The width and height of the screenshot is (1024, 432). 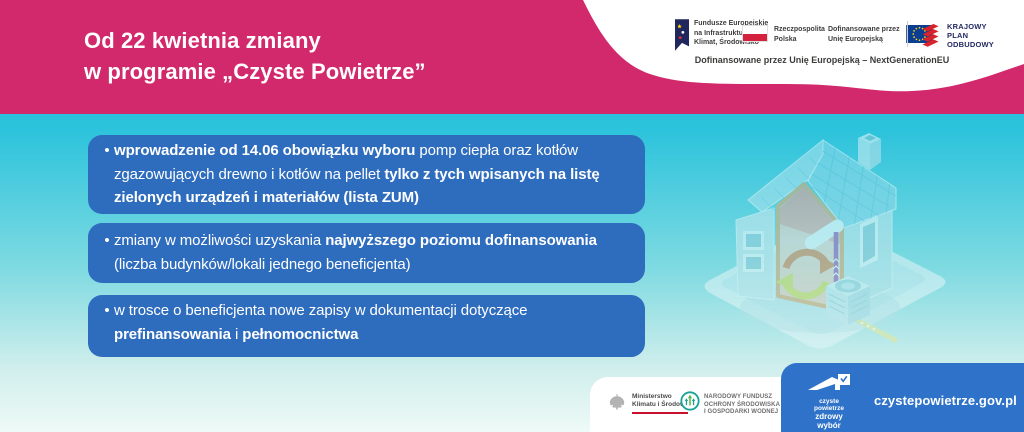 What do you see at coordinates (741, 412) in the screenshot?
I see `nfosigw-text-line: I GOSPODARKI WODNEJ` at bounding box center [741, 412].